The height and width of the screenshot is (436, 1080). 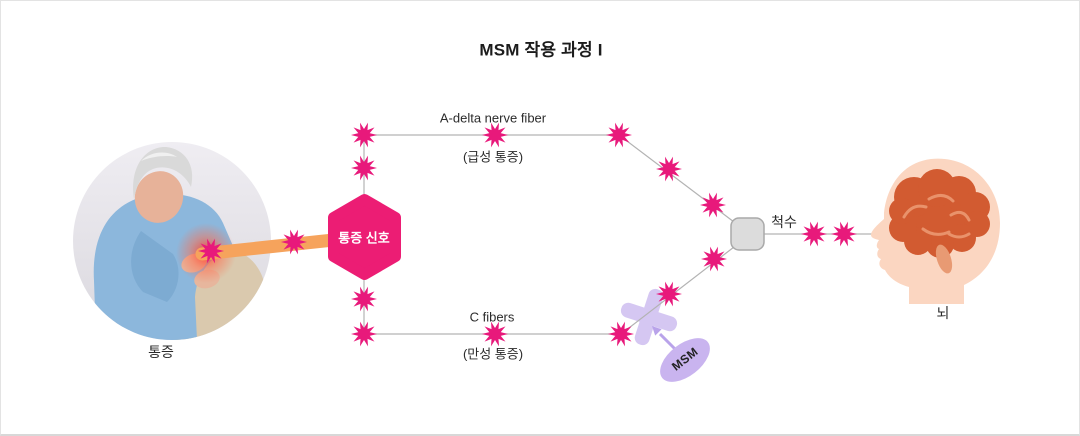 What do you see at coordinates (493, 354) in the screenshot?
I see `chronic-pain-label: (만성 통증)` at bounding box center [493, 354].